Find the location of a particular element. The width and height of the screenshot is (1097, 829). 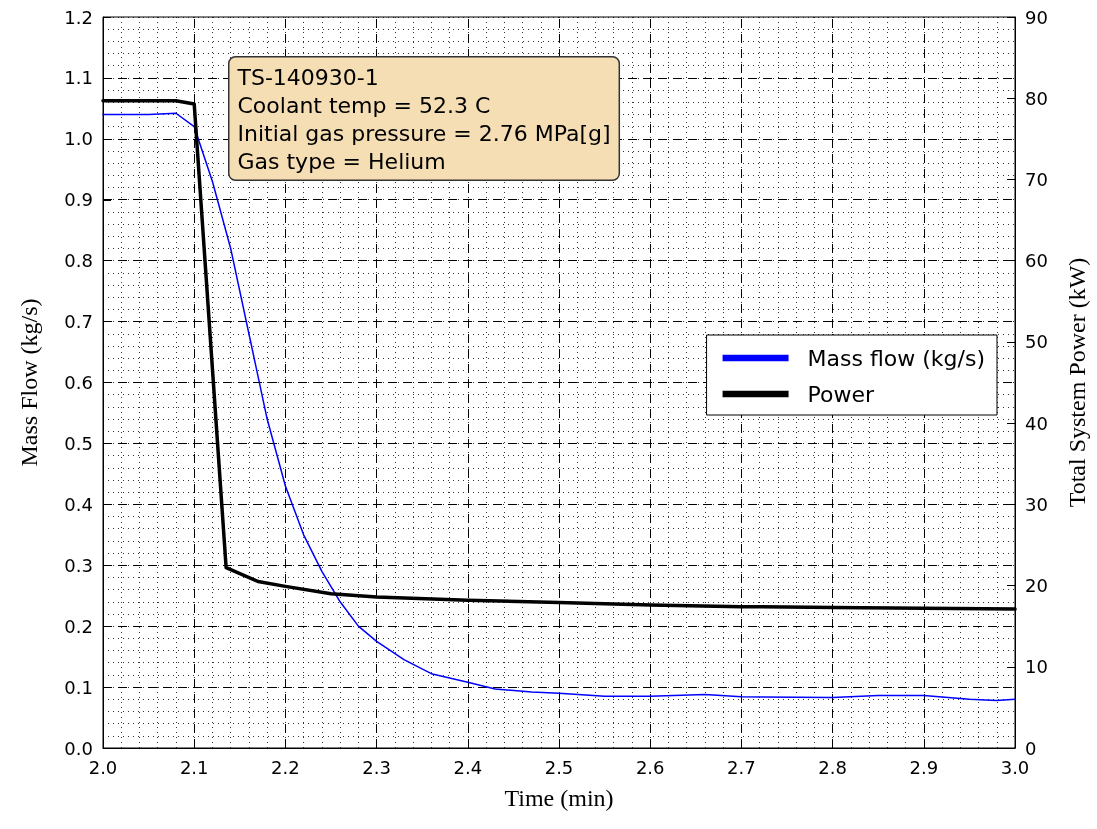

annotation: Gas type = Helium is located at coordinates (341, 161).